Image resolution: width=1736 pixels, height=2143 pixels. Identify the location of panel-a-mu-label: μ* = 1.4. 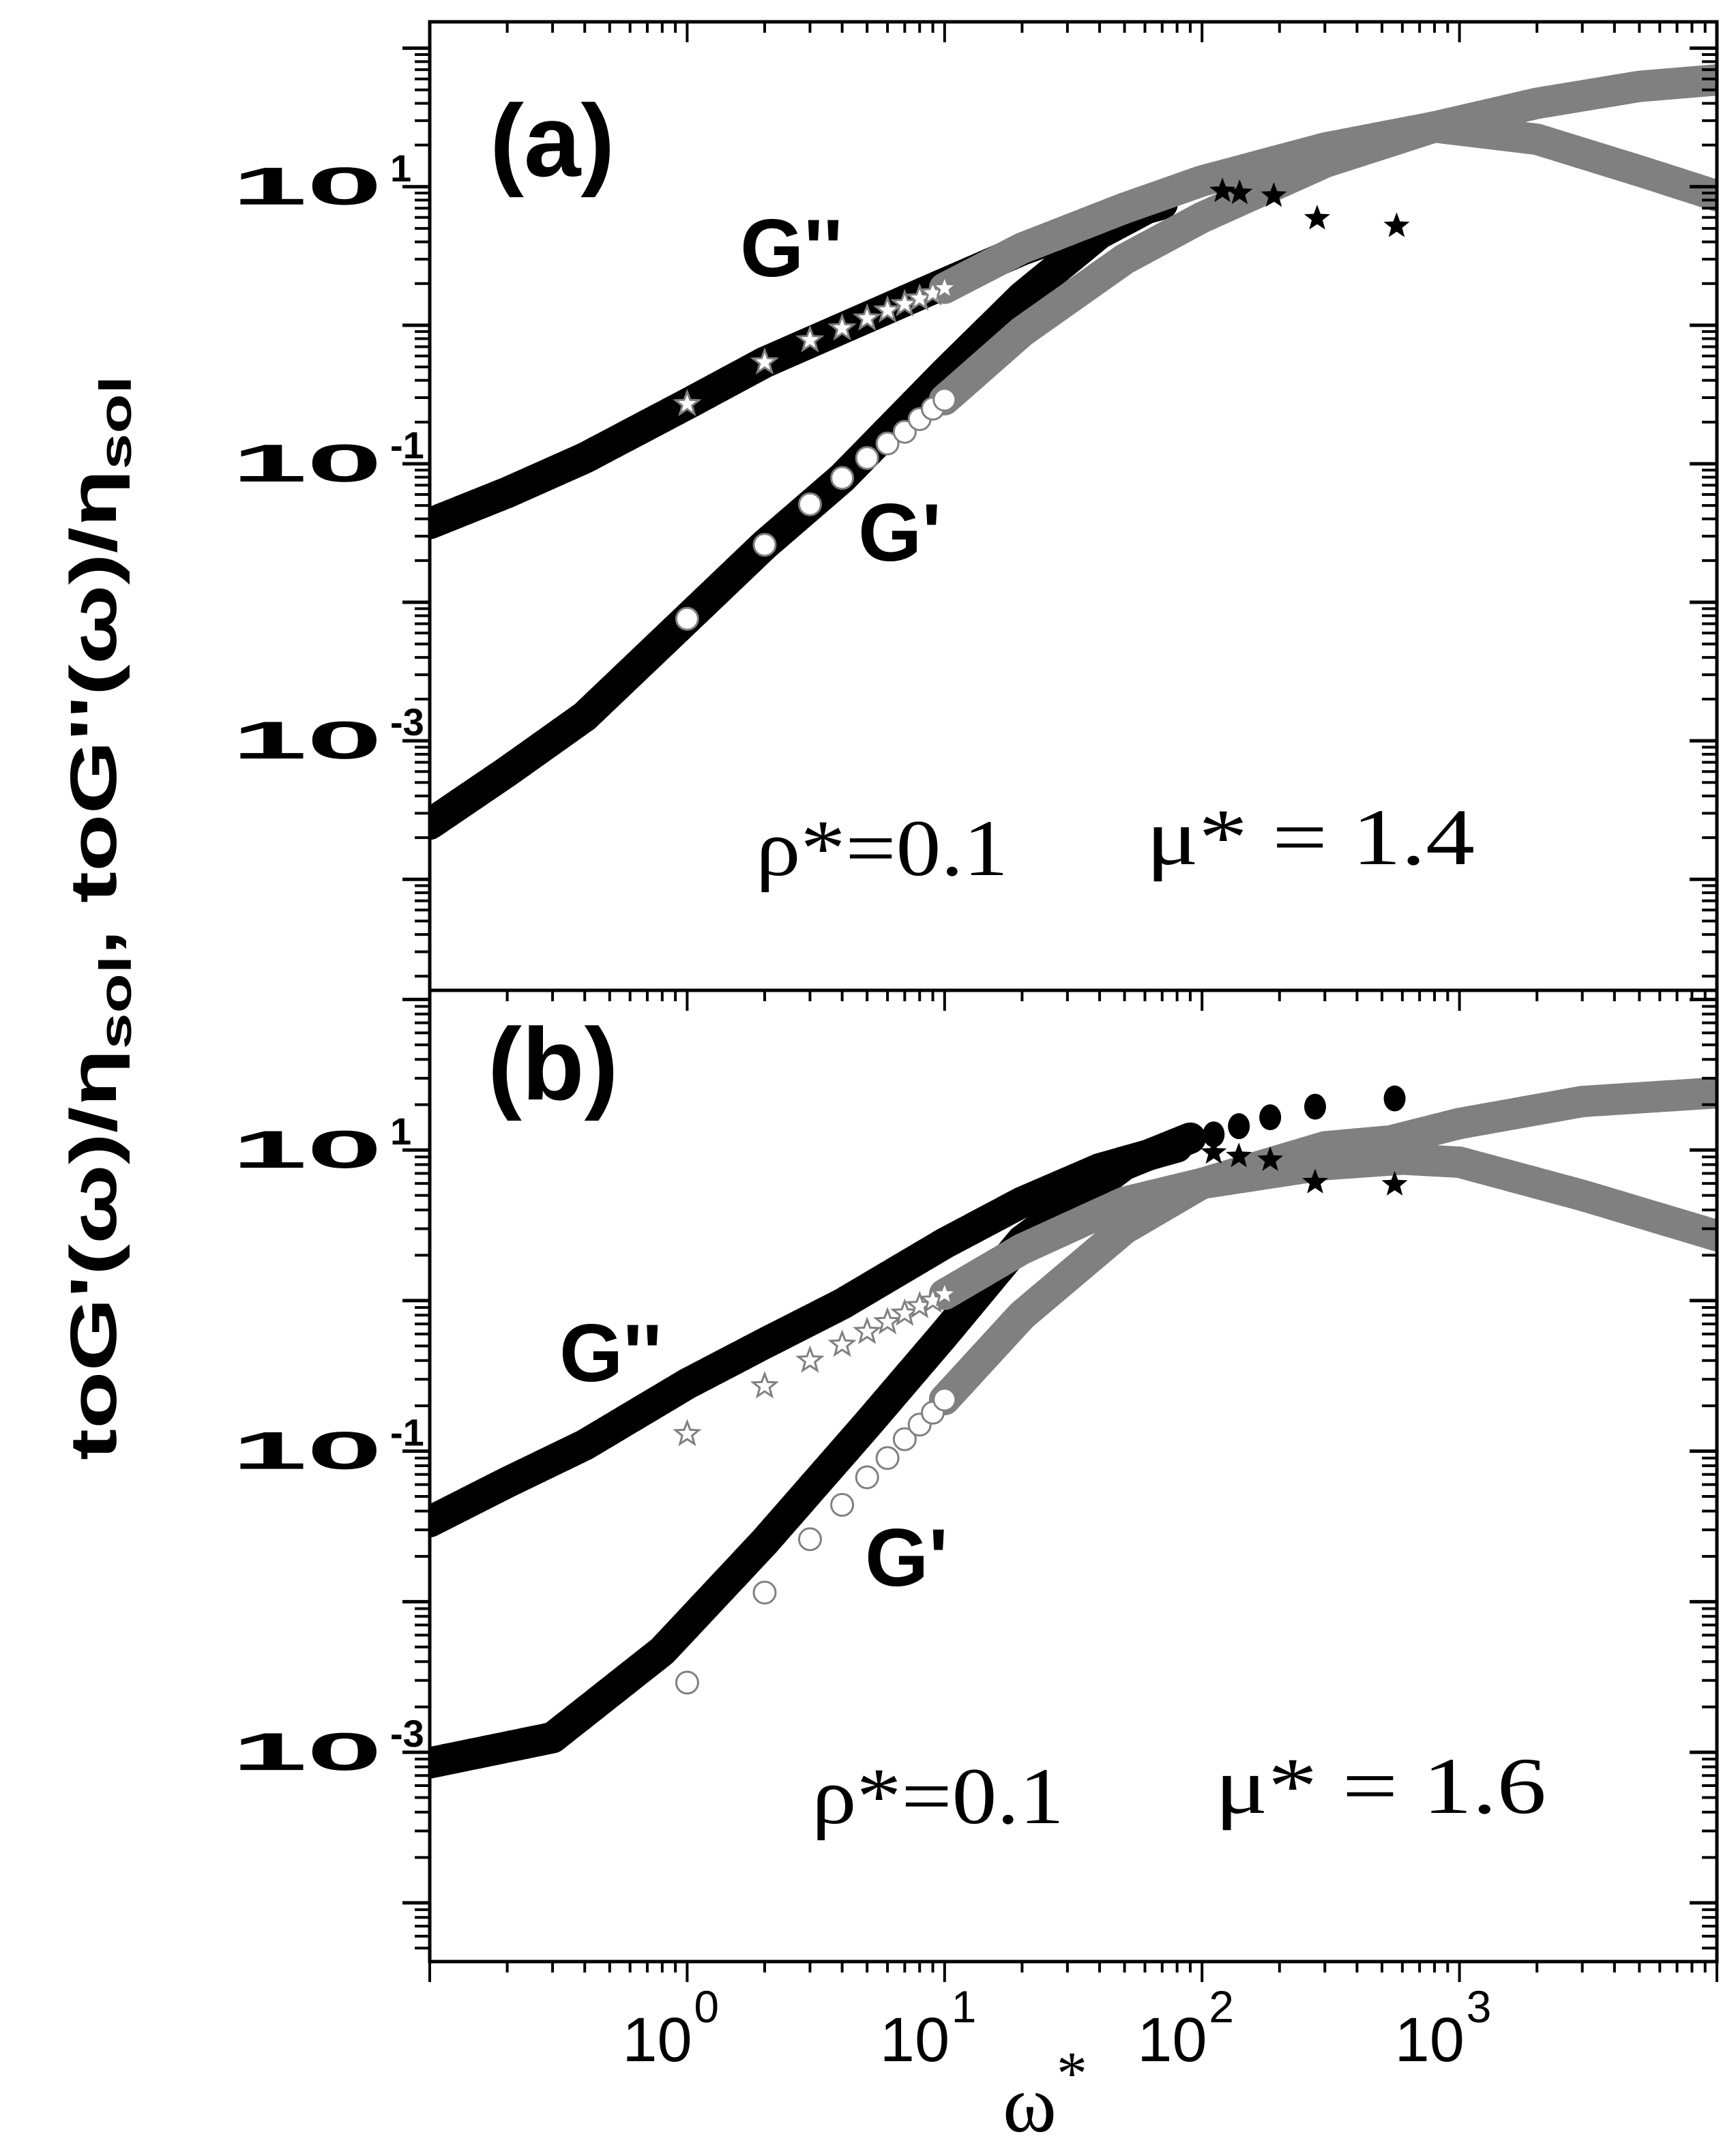
(1311, 837).